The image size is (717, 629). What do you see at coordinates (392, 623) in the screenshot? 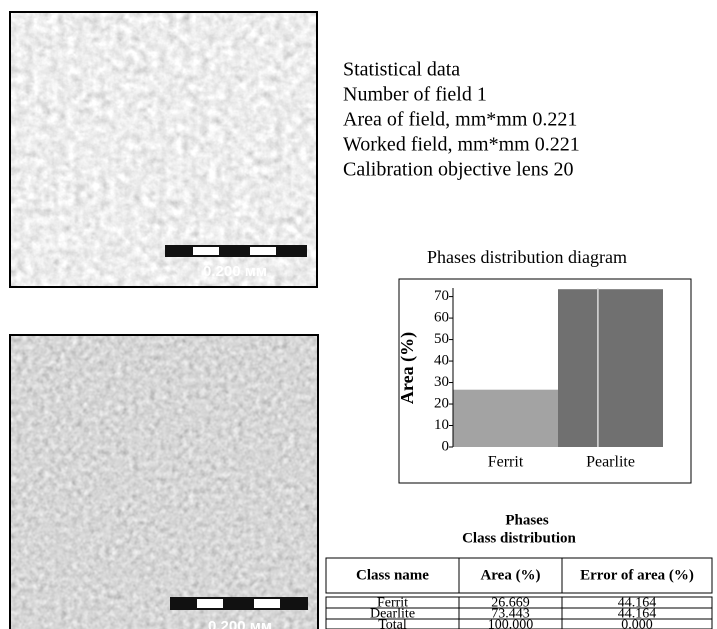
I see `table-cell: Total` at bounding box center [392, 623].